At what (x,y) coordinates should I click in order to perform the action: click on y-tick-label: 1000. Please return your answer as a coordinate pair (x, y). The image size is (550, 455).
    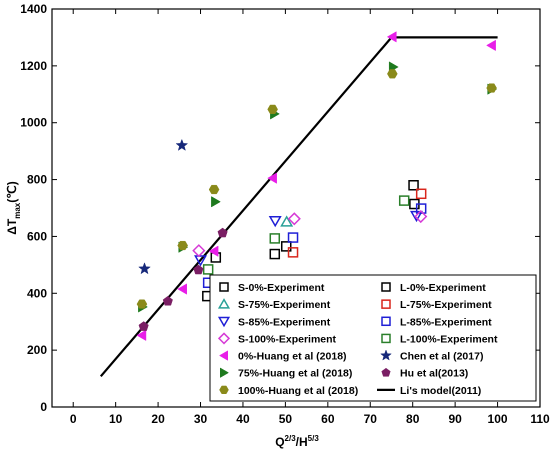
    Looking at the image, I should click on (33, 123).